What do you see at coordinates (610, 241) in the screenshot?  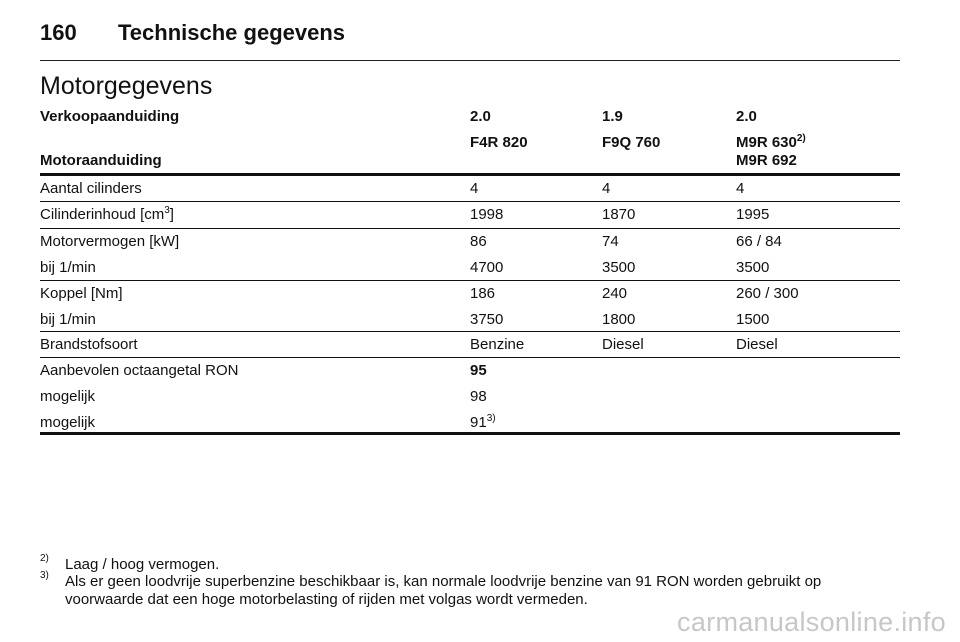 I see `row-value: 74` at bounding box center [610, 241].